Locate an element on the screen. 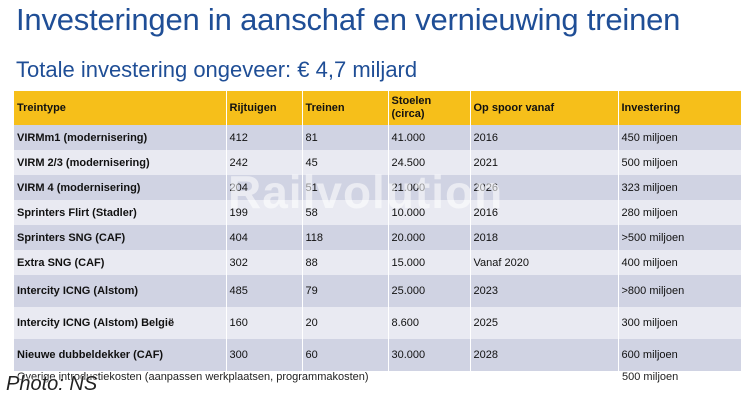  cell-treintype: Nieuwe dubbeldekker (CAF) is located at coordinates (120, 355).